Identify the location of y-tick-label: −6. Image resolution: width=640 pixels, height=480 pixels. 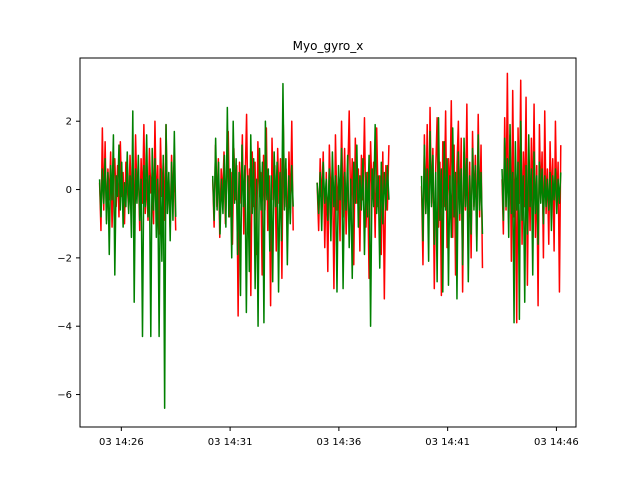
(64, 395).